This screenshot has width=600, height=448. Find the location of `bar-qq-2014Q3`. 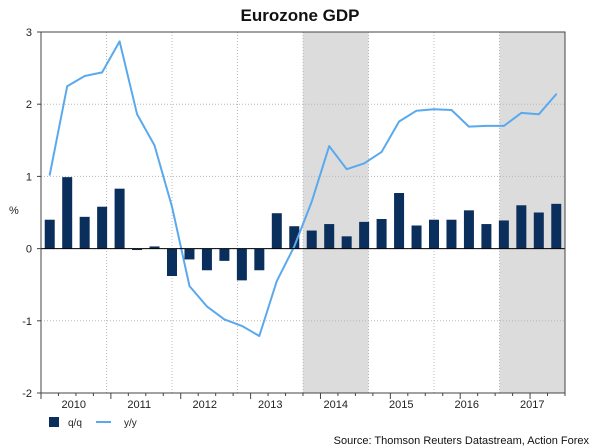

bar-qq-2014Q3 is located at coordinates (364, 235).